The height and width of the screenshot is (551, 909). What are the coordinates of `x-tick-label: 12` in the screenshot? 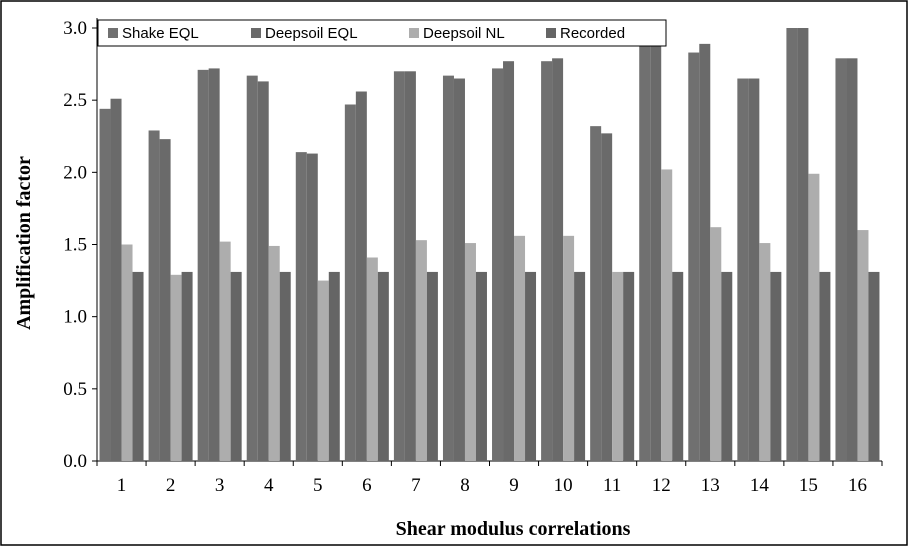 It's located at (661, 485).